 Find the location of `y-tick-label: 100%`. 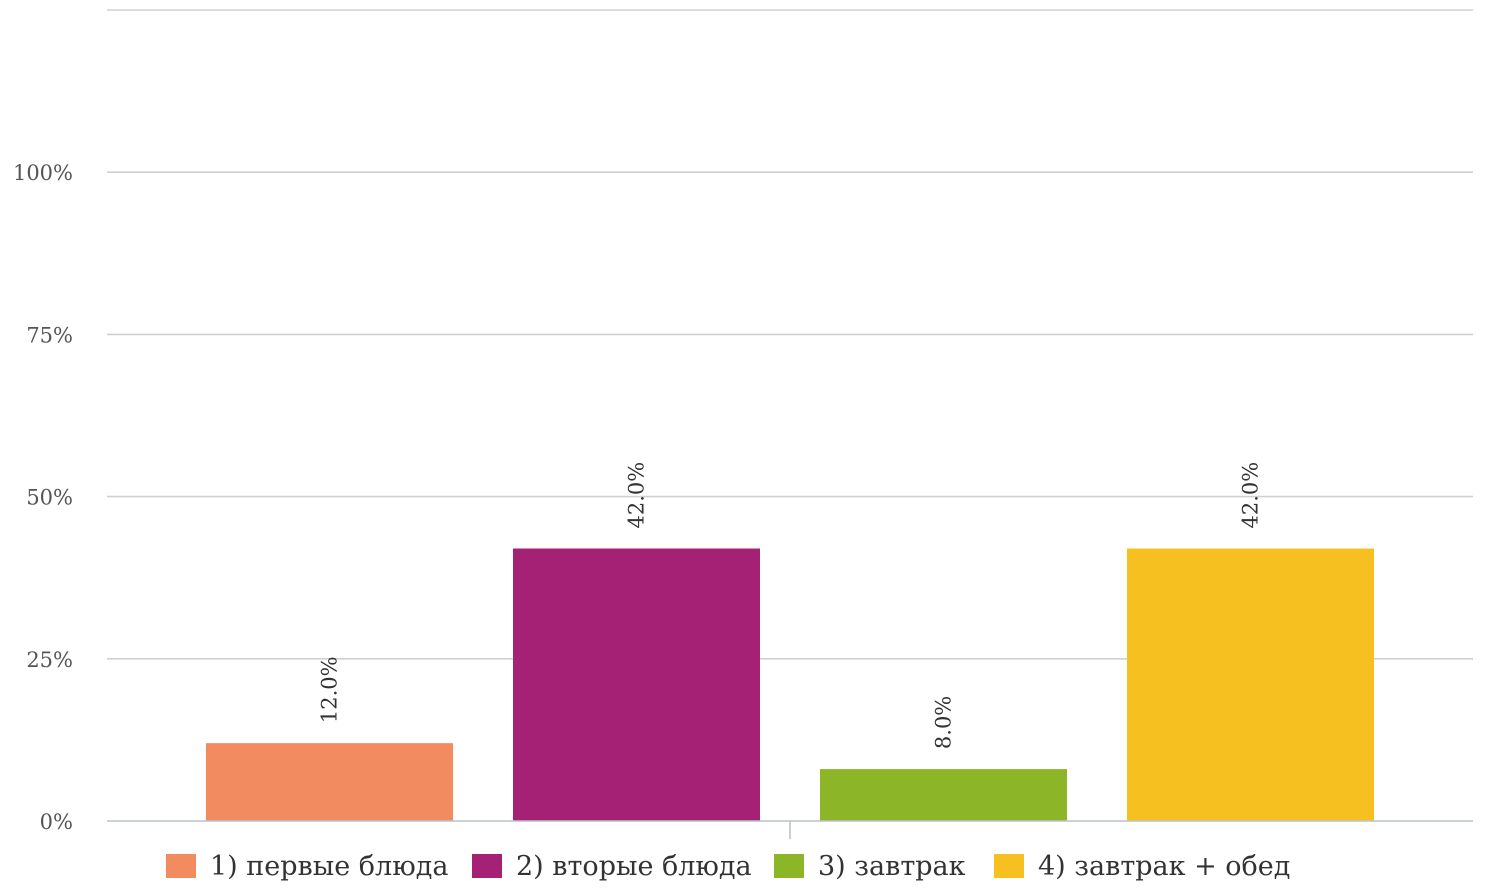

y-tick-label: 100% is located at coordinates (43, 173).